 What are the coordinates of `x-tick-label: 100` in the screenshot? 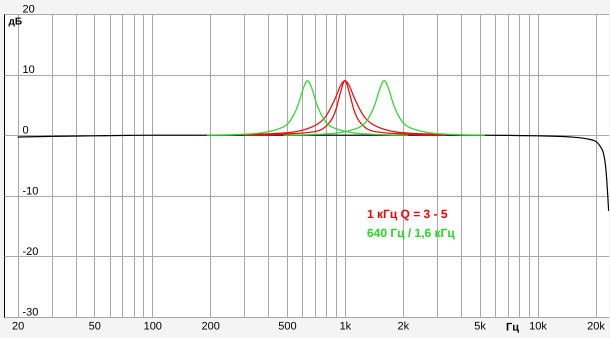 It's located at (153, 326).